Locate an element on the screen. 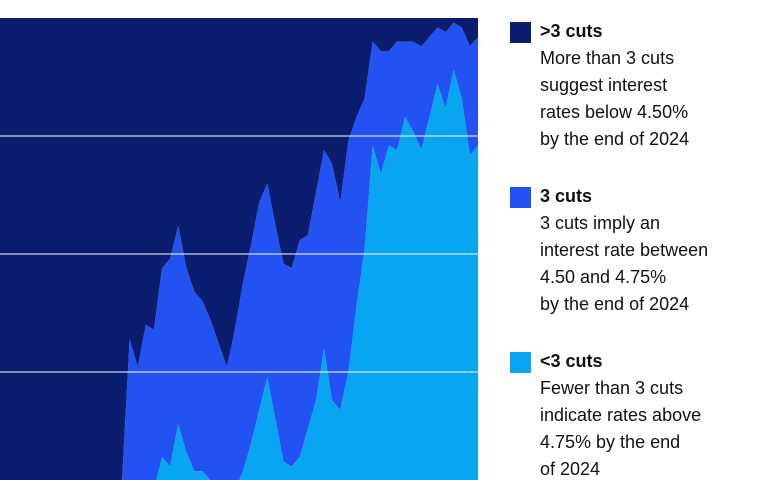  legend-label: 3 cuts is located at coordinates (566, 196).